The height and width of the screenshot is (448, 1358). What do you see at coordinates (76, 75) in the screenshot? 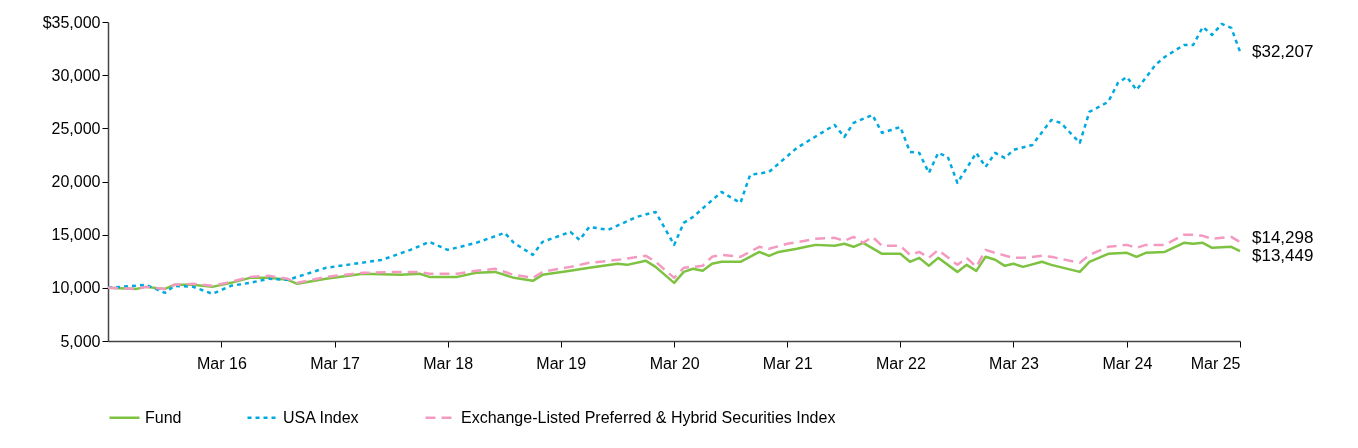
I see `y-tick-label: 30,000` at bounding box center [76, 75].